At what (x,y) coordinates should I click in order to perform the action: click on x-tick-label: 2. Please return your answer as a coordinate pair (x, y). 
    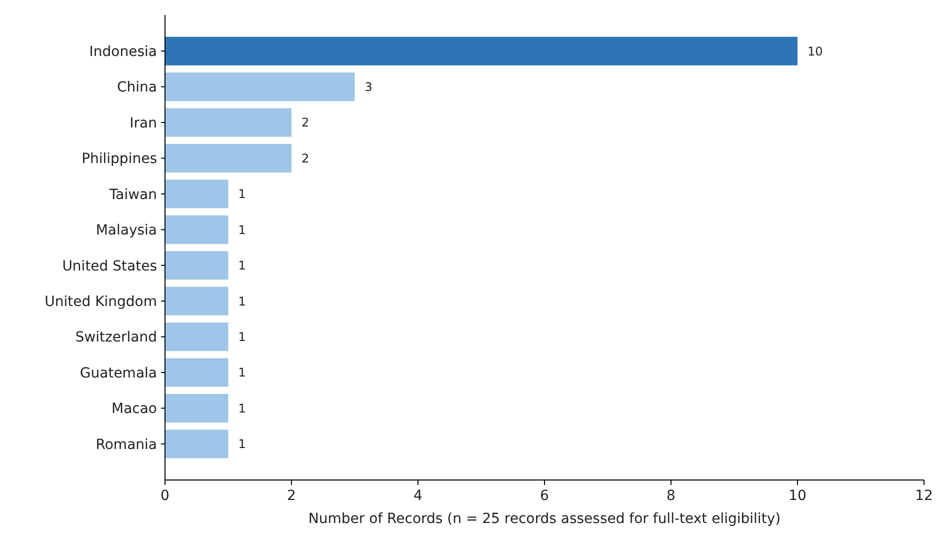
    Looking at the image, I should click on (291, 496).